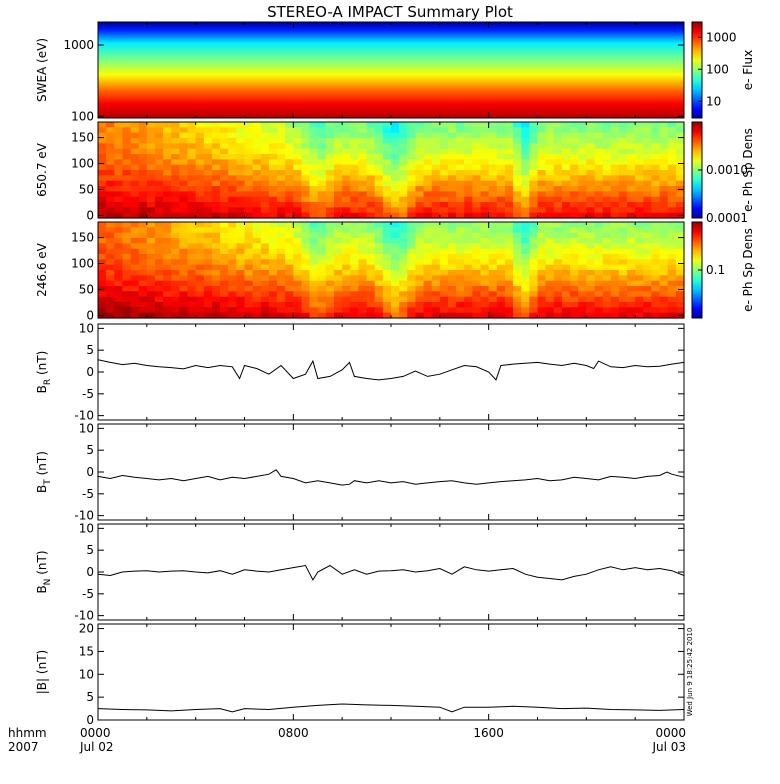 The height and width of the screenshot is (784, 780). What do you see at coordinates (86, 328) in the screenshot?
I see `y-tick-label: 10` at bounding box center [86, 328].